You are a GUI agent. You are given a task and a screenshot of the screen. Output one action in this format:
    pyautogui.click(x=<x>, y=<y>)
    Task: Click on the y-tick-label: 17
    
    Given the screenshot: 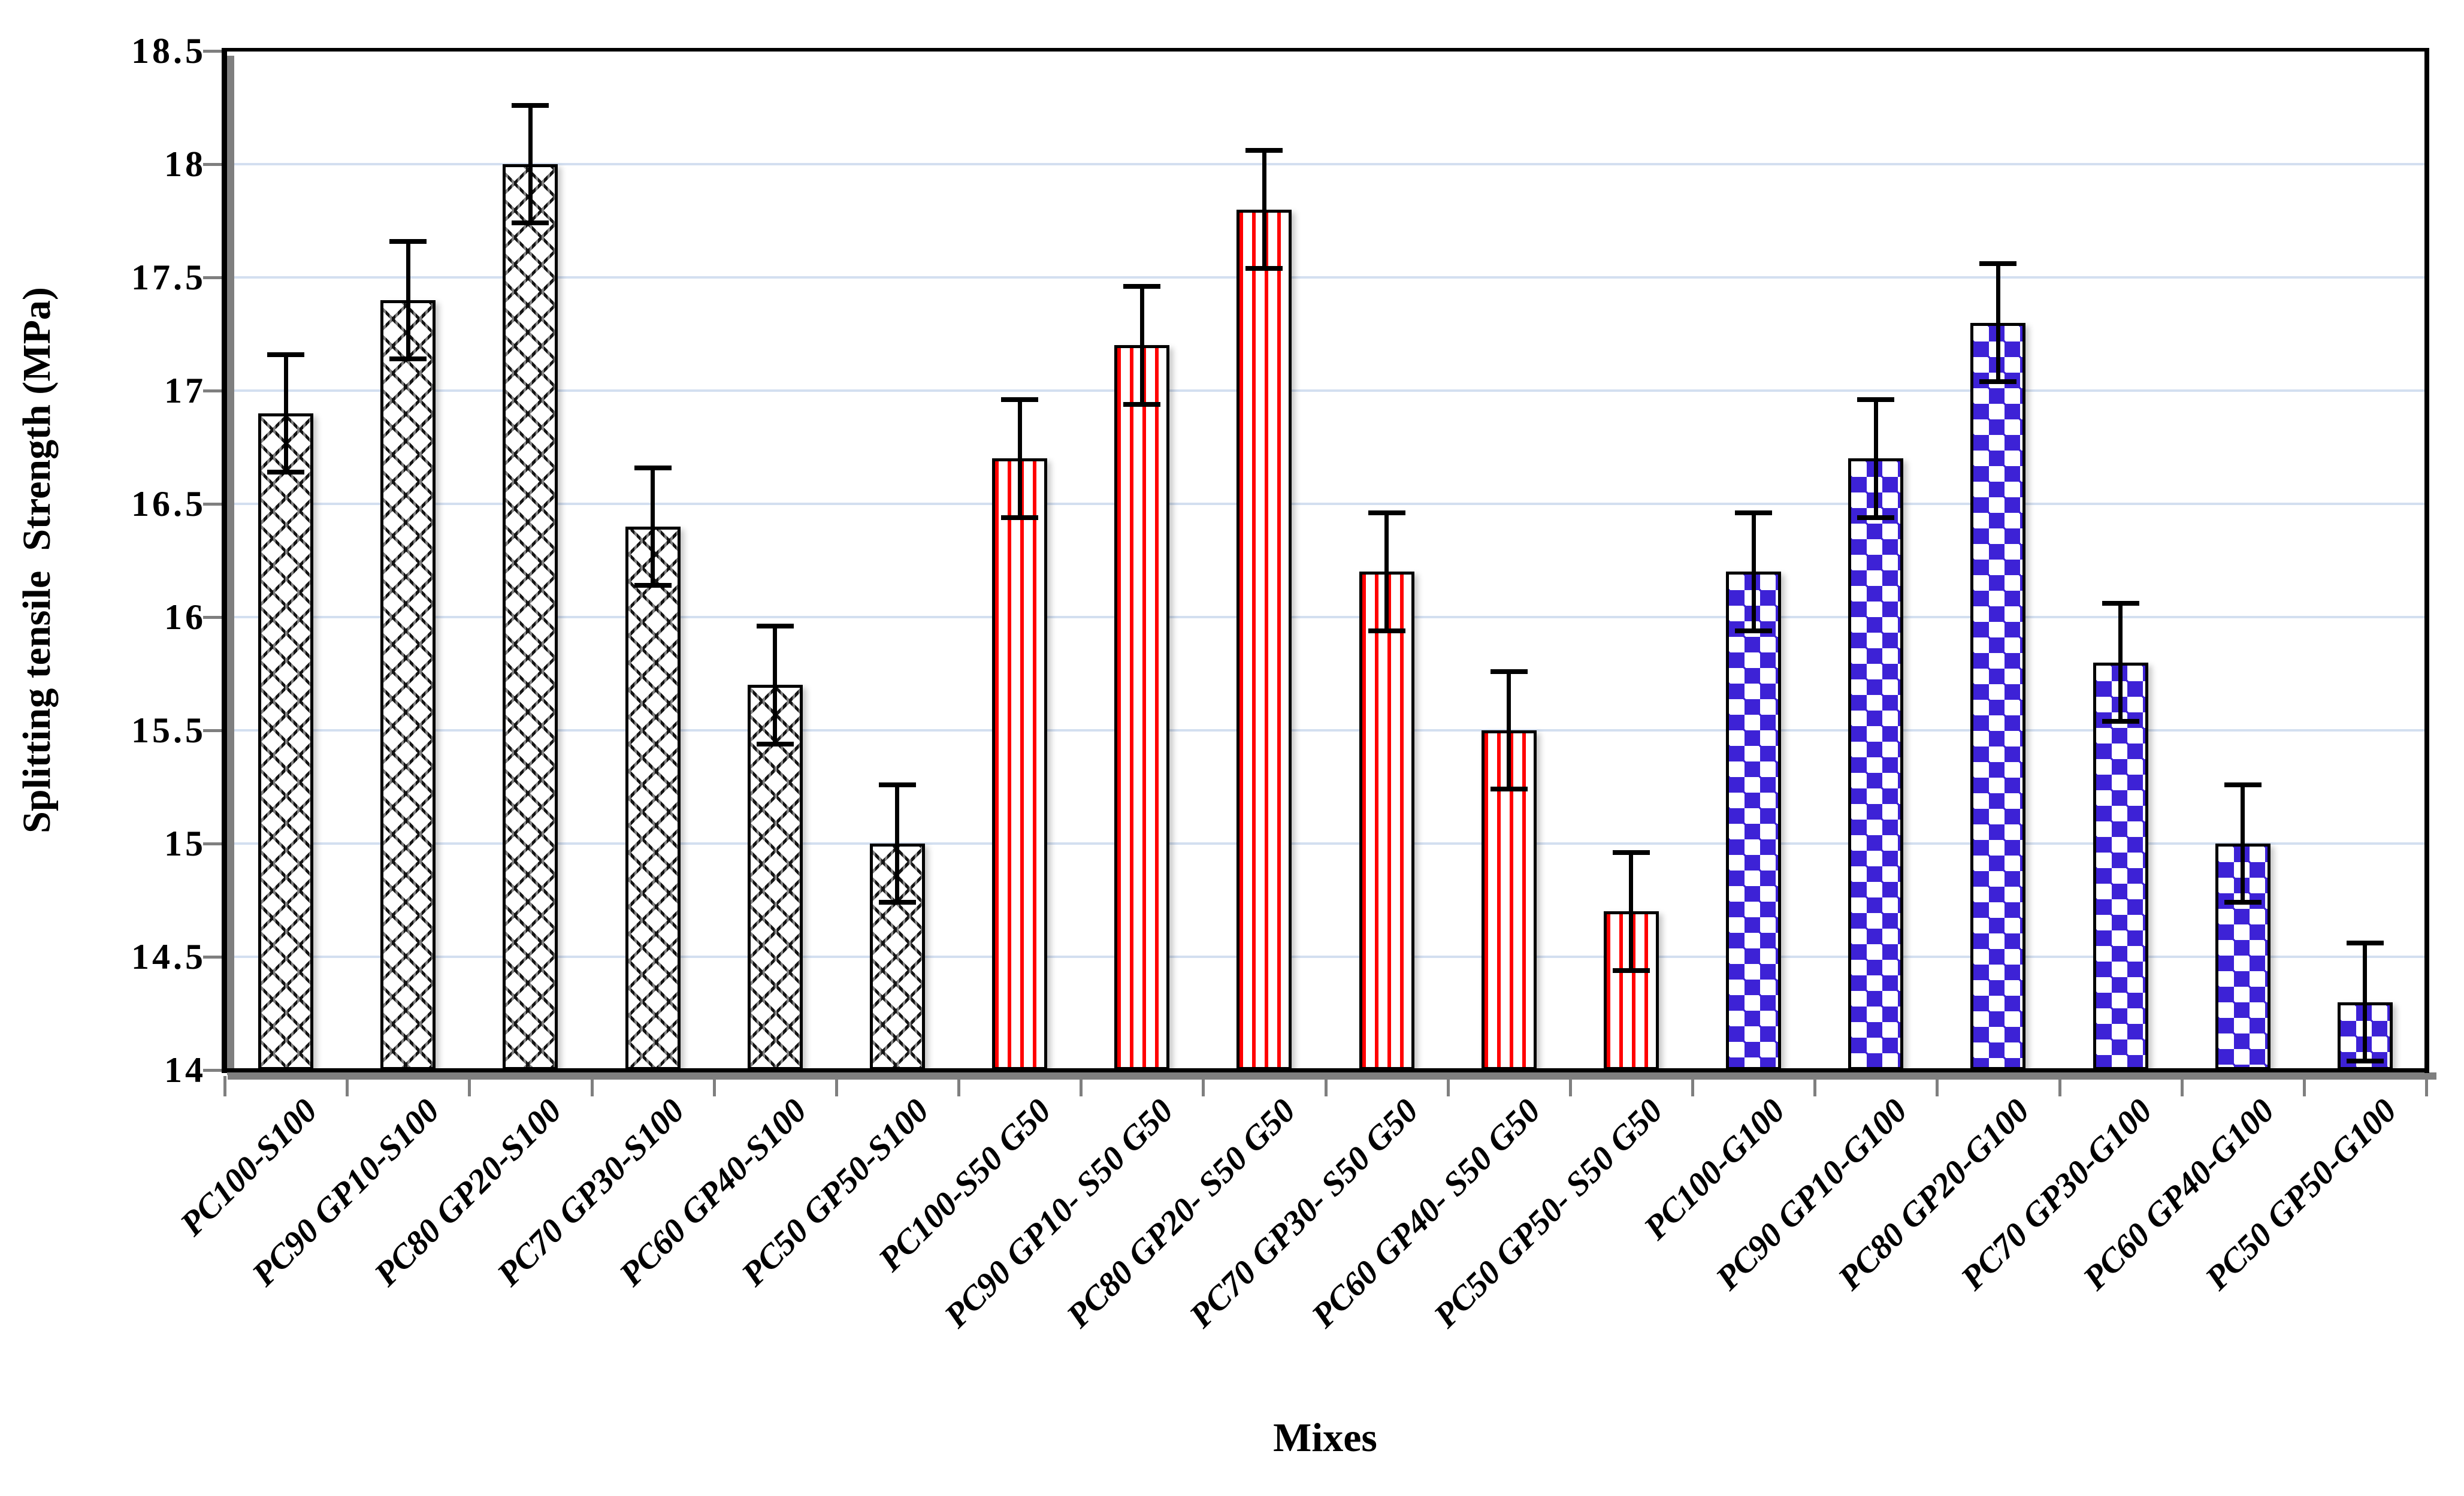 What is the action you would take?
    pyautogui.click(x=185, y=390)
    